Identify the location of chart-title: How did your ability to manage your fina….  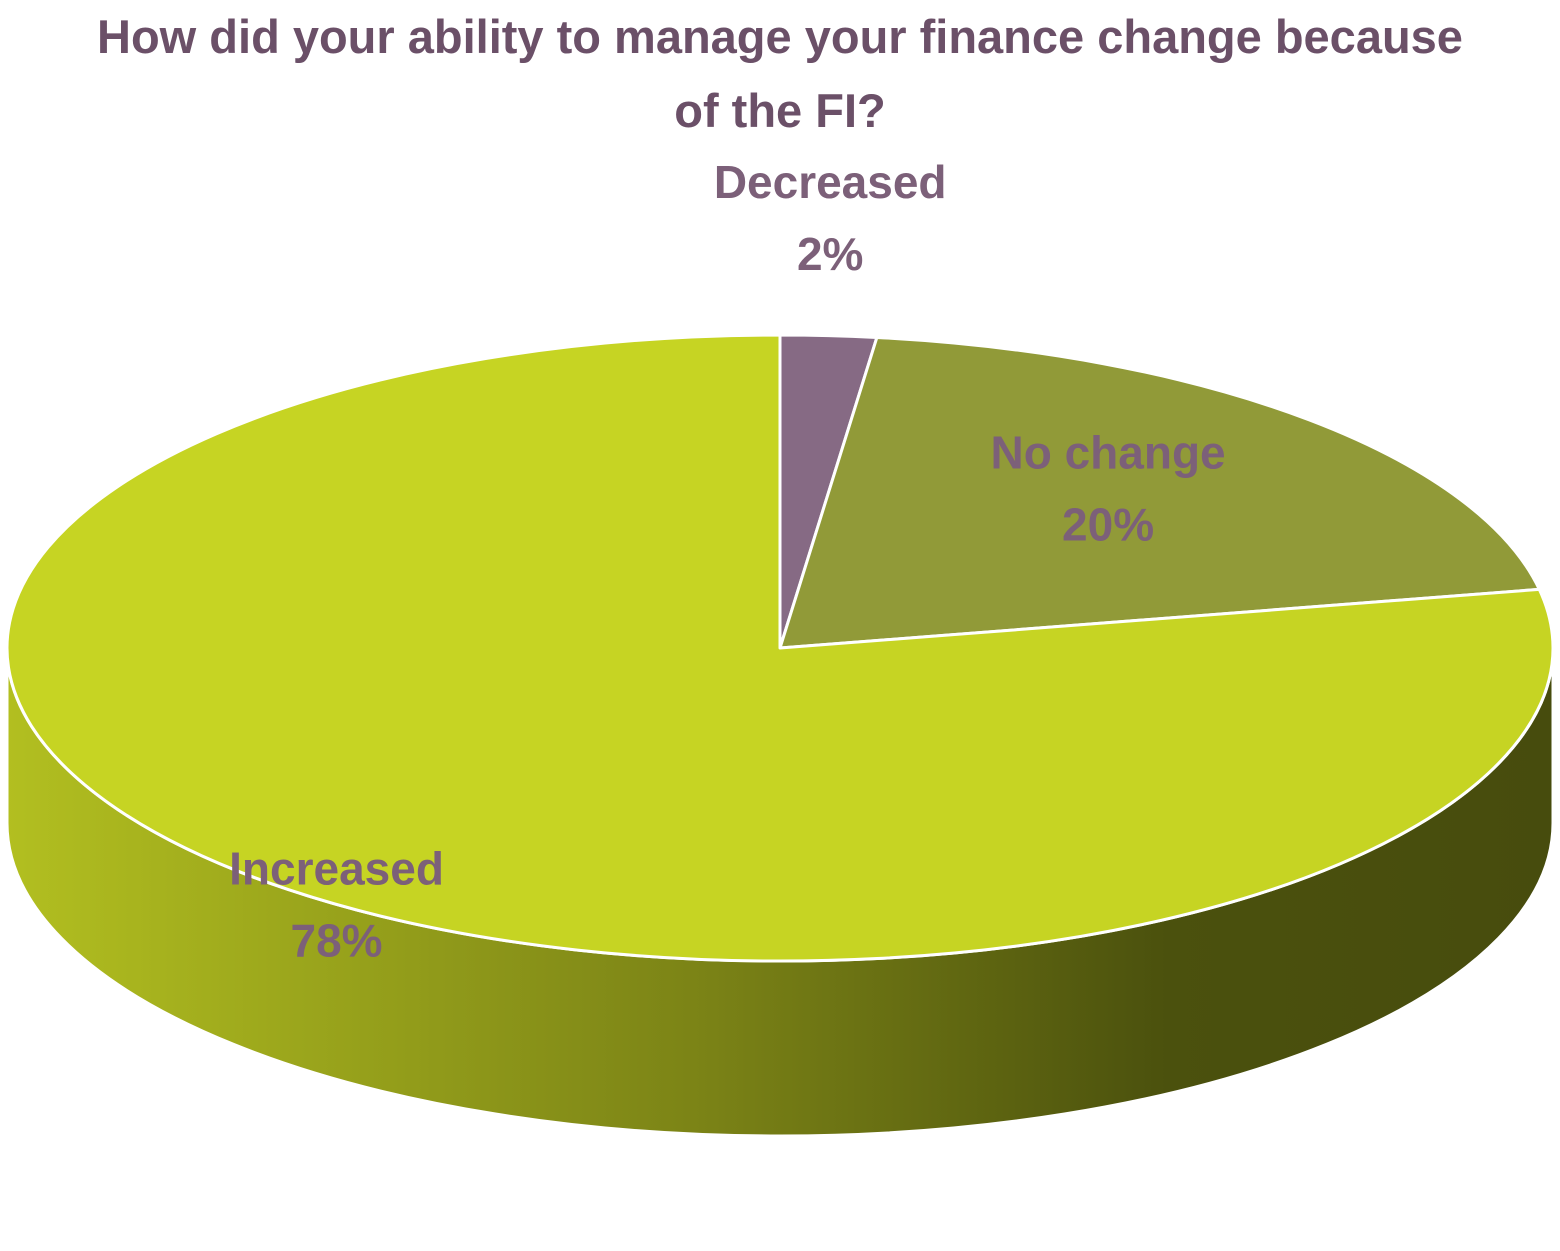
(780, 73).